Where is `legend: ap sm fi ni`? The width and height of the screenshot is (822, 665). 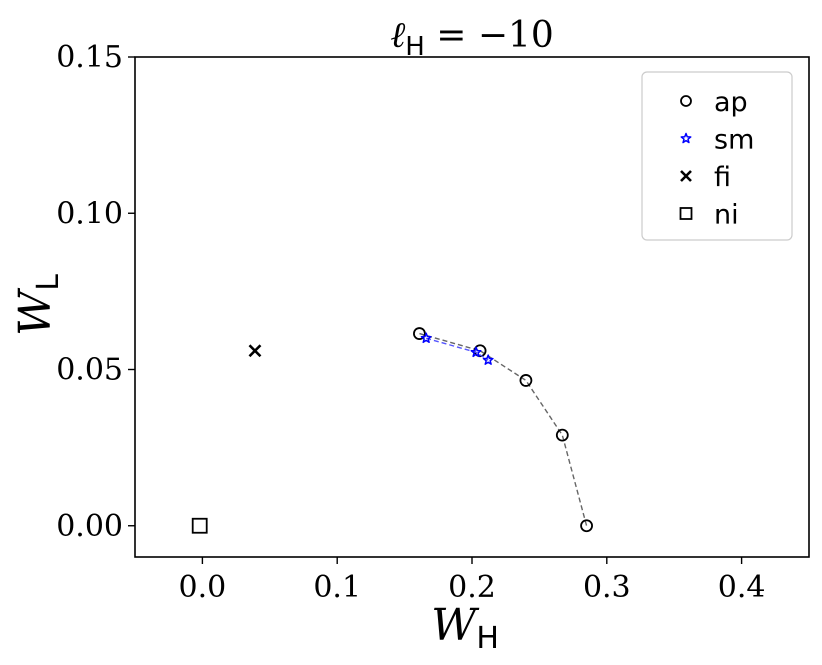
legend: ap sm fi ni is located at coordinates (717, 156).